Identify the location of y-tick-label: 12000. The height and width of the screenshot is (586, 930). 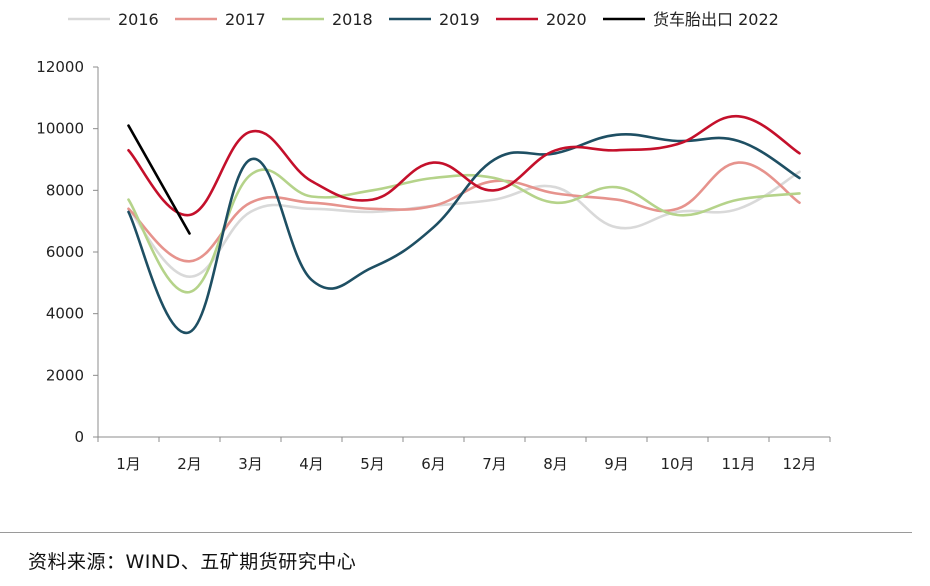
(60, 67).